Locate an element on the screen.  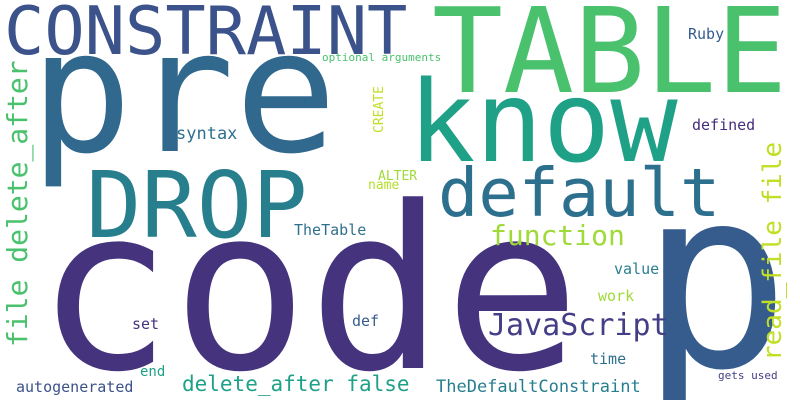
word-set: set is located at coordinates (145, 324).